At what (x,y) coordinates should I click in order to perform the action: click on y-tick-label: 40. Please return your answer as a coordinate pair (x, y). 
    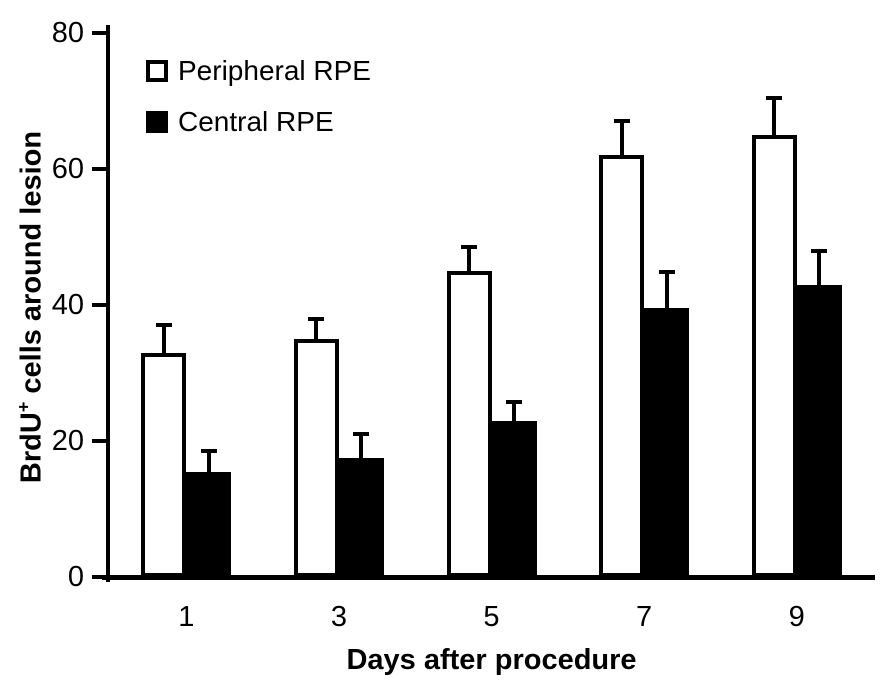
    Looking at the image, I should click on (67, 305).